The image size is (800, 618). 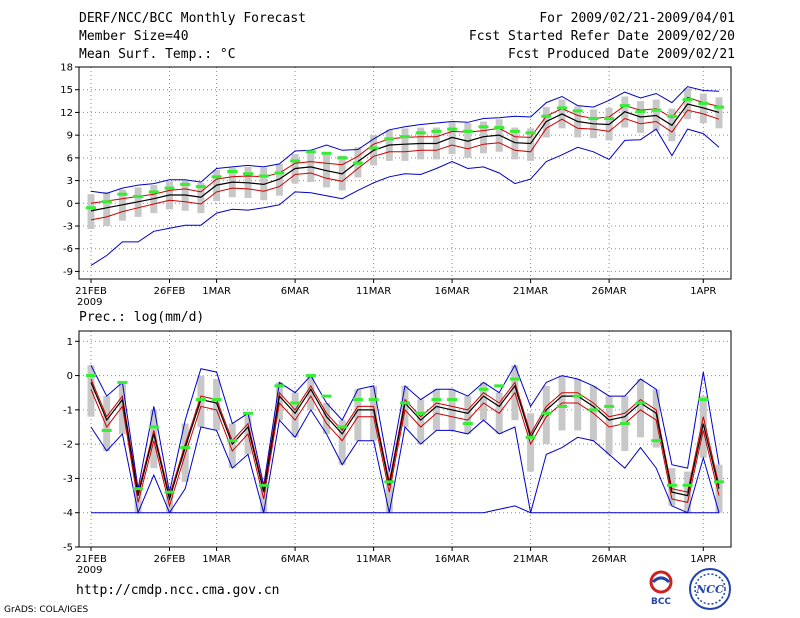 I want to click on y-tick-label: -9, so click(x=68, y=272).